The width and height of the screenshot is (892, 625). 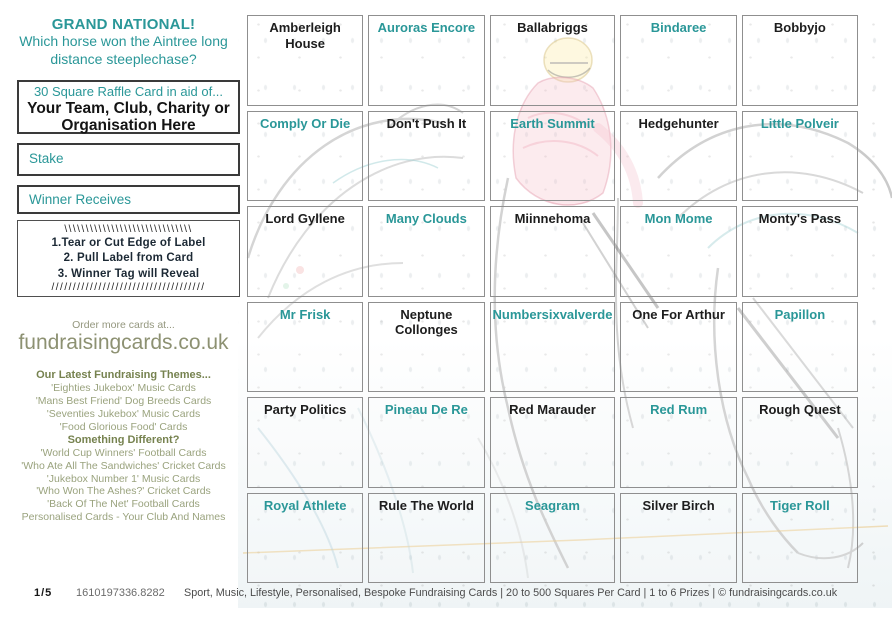 What do you see at coordinates (552, 251) in the screenshot?
I see `grid-cell: Miinnehoma` at bounding box center [552, 251].